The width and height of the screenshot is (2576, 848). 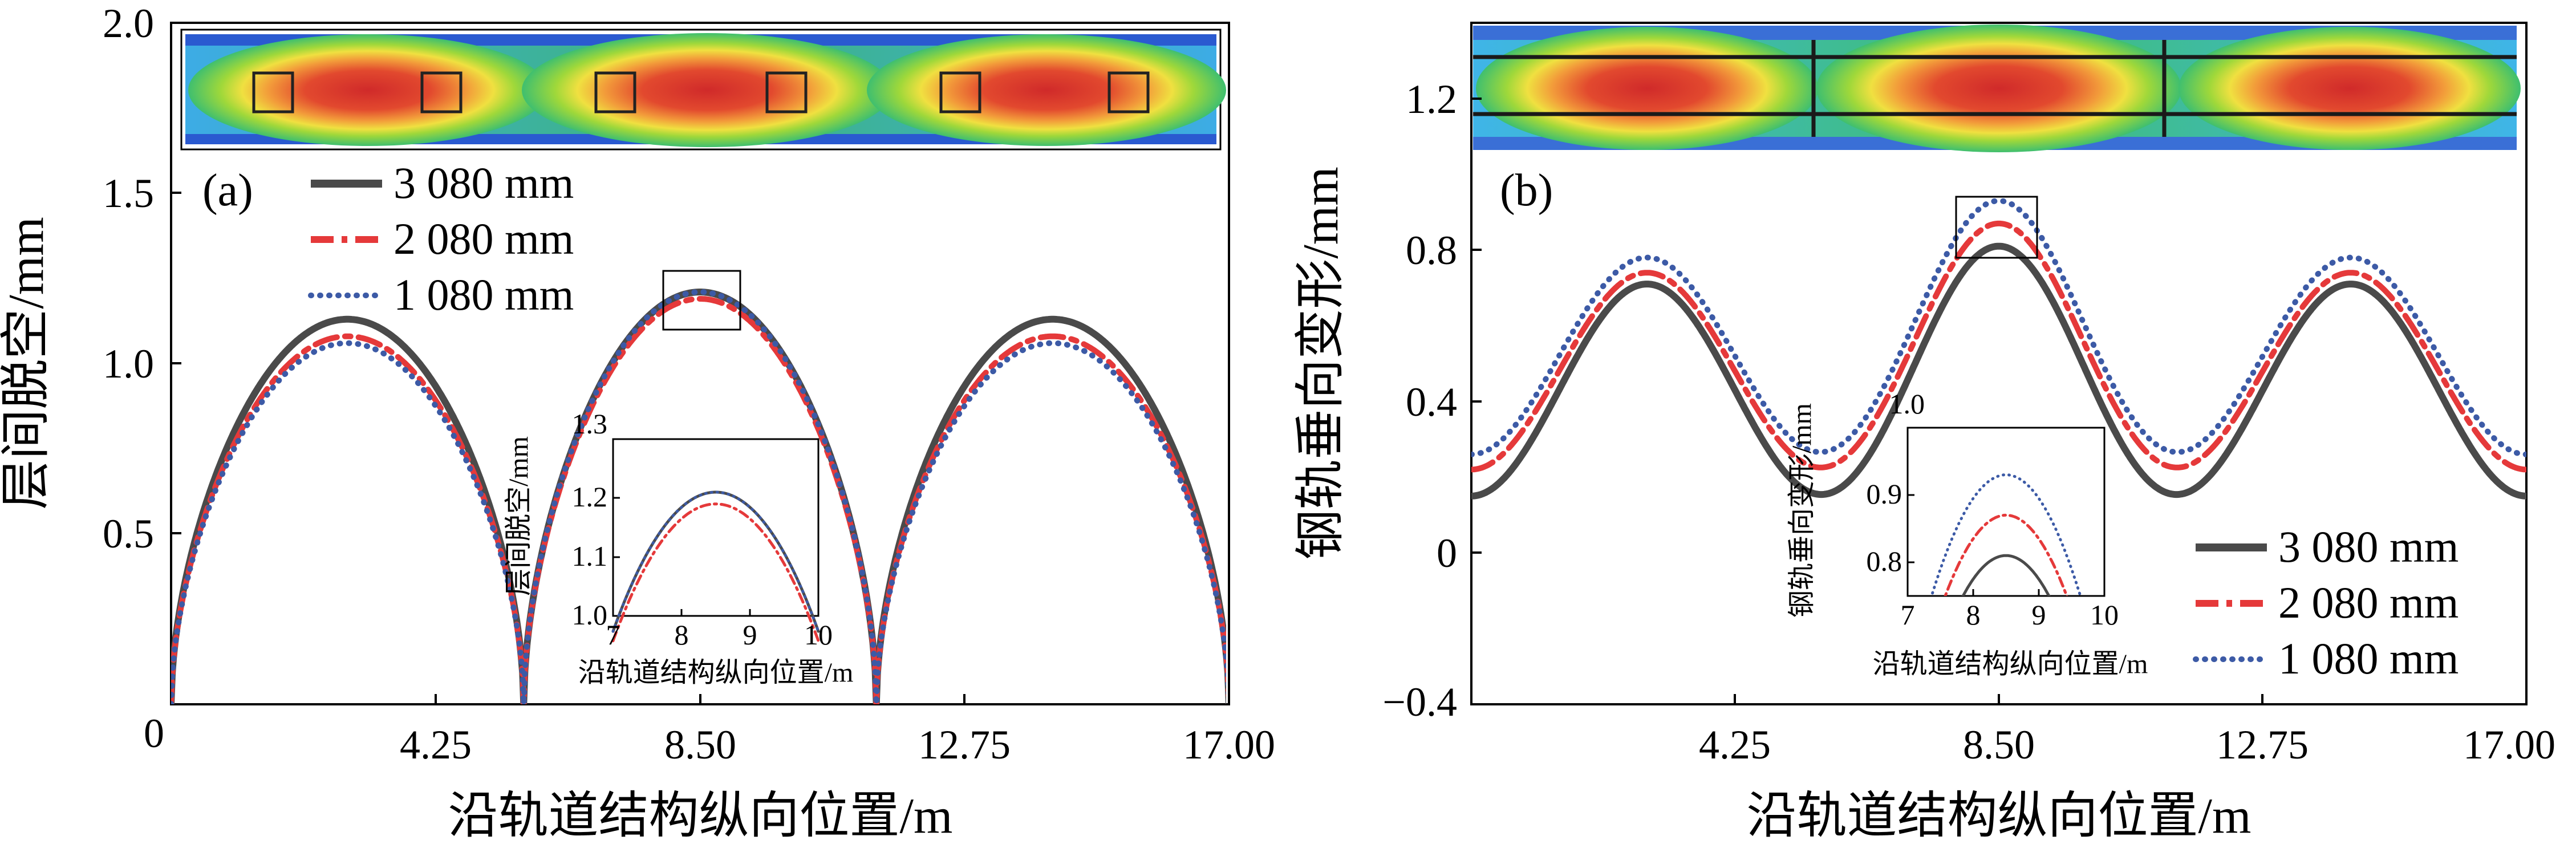 I want to click on y-tick-label: 2.0, so click(x=128, y=23).